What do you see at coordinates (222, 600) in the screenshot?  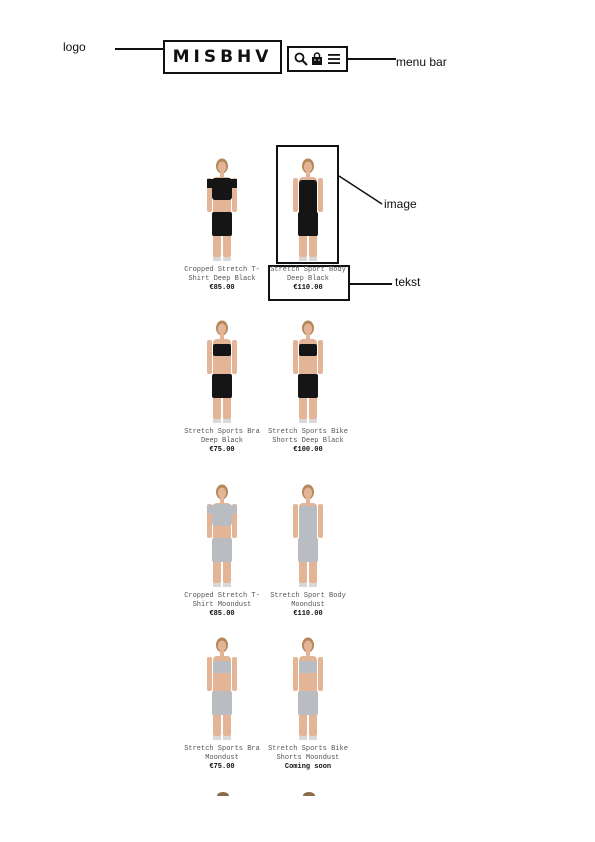 I see `product-name: Cropped Stretch T-Shirt Moondust` at bounding box center [222, 600].